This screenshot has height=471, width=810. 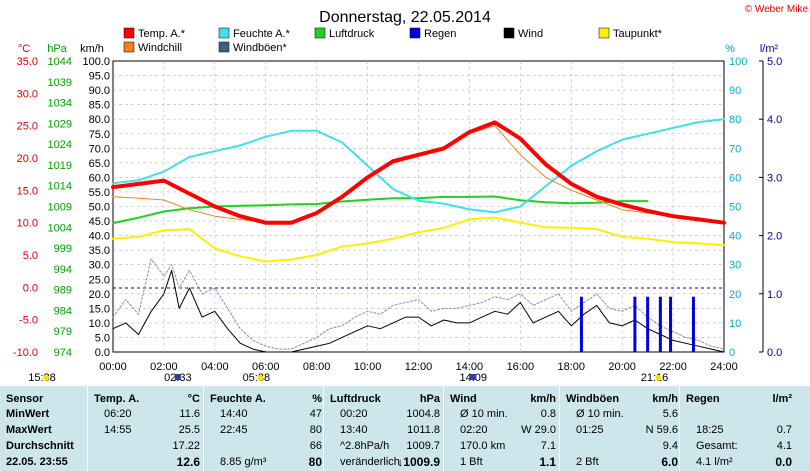 What do you see at coordinates (547, 462) in the screenshot?
I see `table-cell-wind-value: 1.1` at bounding box center [547, 462].